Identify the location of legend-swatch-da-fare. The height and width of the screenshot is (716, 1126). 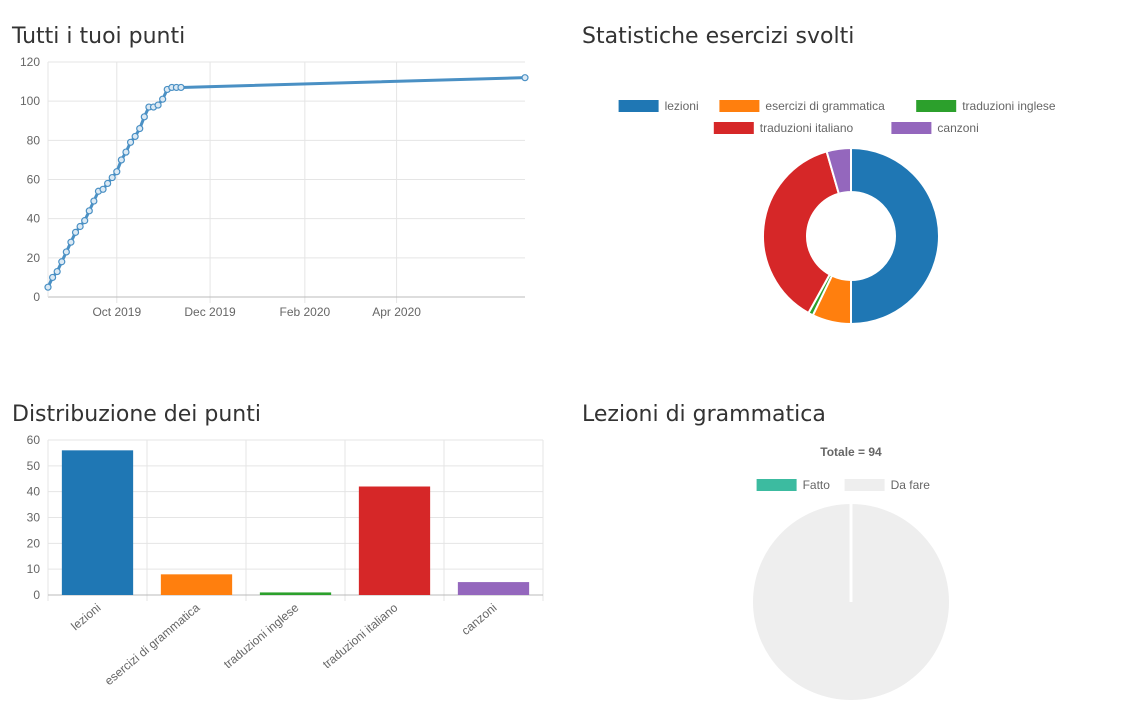
(864, 485).